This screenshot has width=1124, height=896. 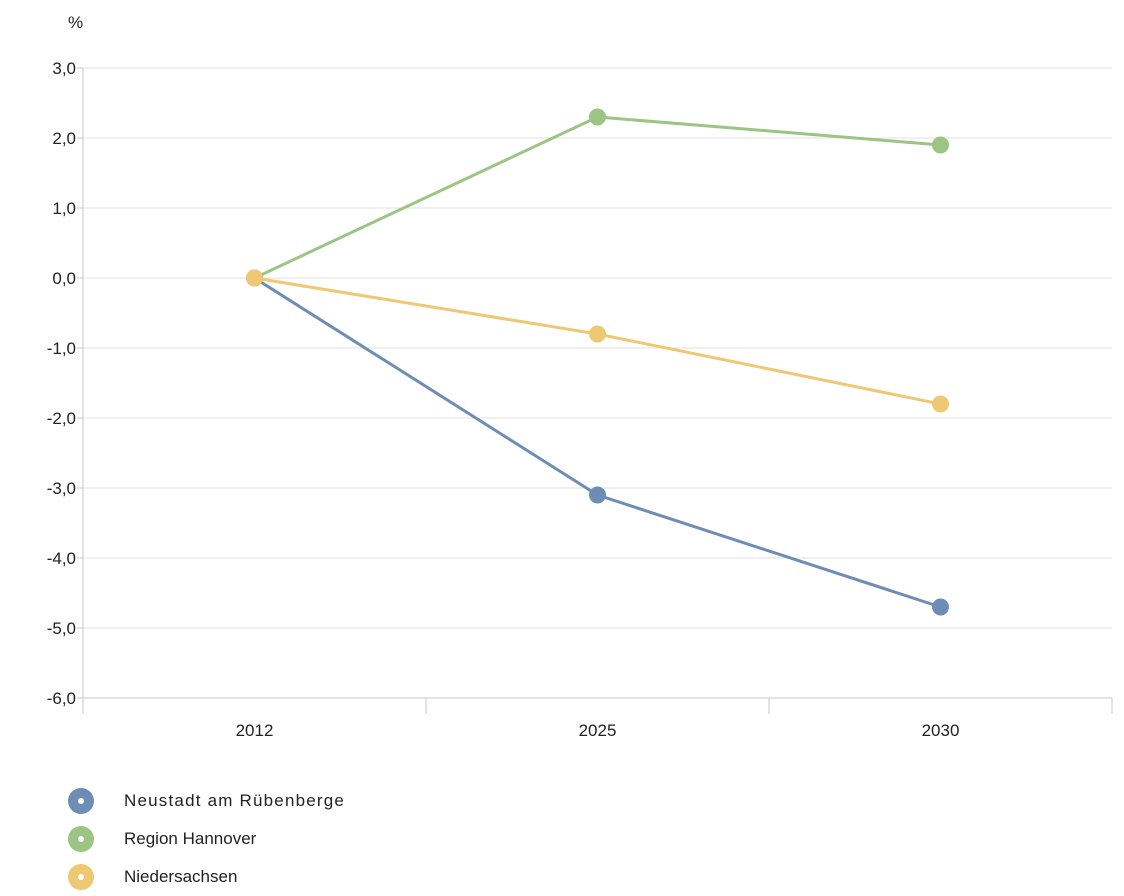 I want to click on legend-label-region-hannover: Region Hannover, so click(x=190, y=838).